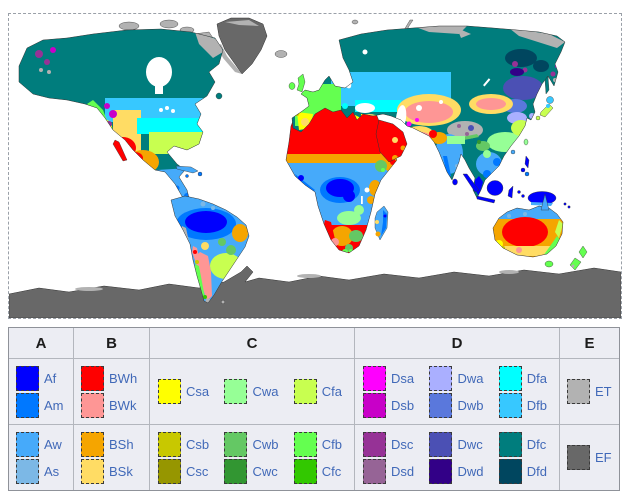 This screenshot has width=630, height=500. What do you see at coordinates (184, 444) in the screenshot?
I see `legend-entry-csb: Csb` at bounding box center [184, 444].